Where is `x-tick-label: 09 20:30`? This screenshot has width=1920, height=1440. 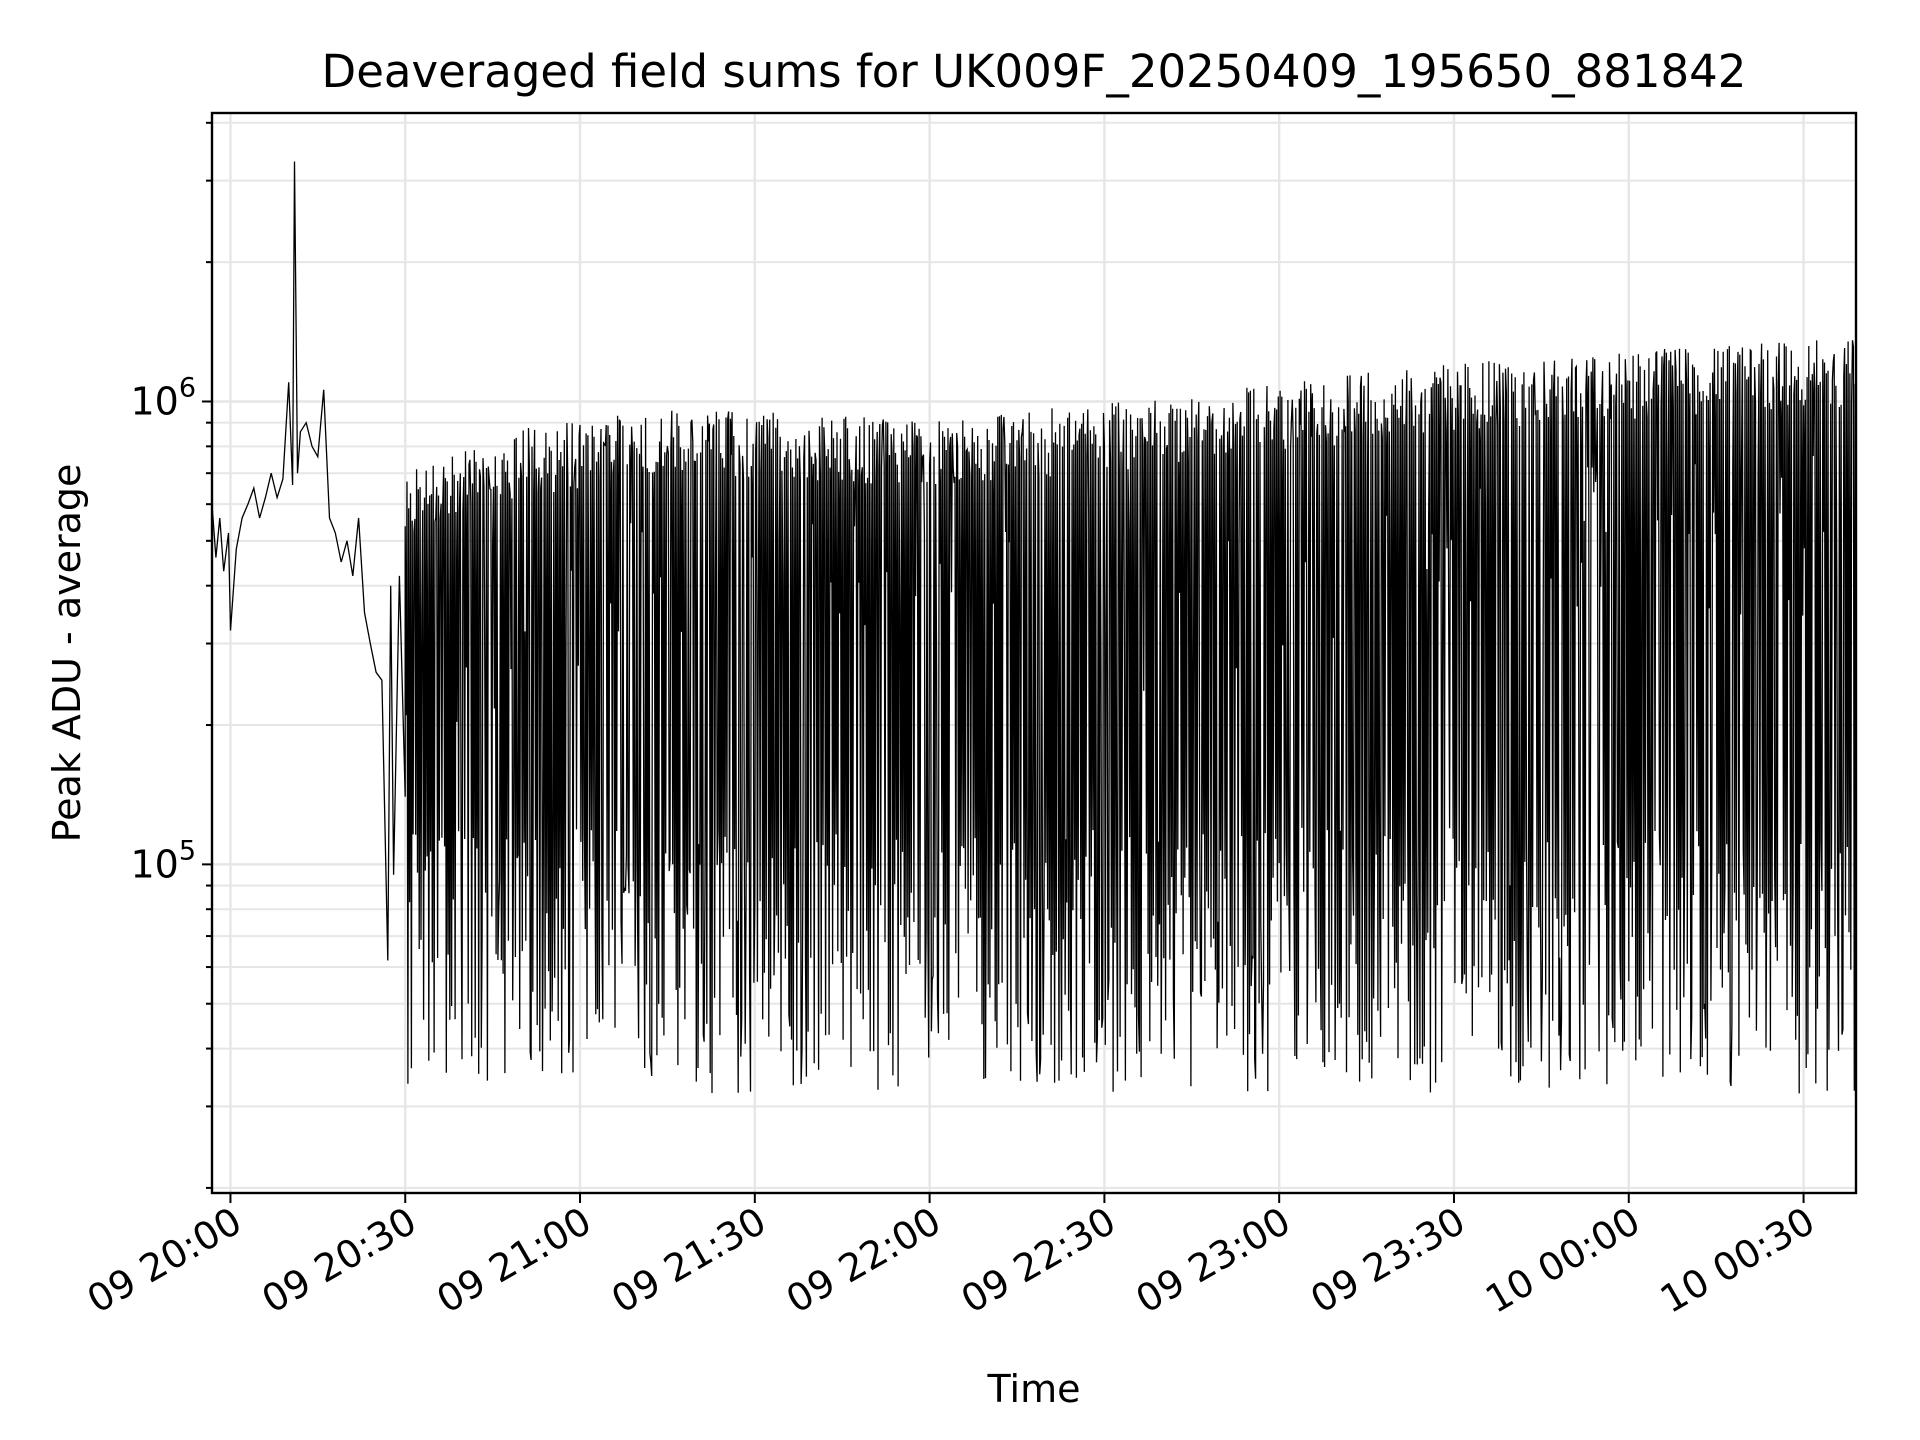
x-tick-label: 09 20:30 is located at coordinates (339, 1260).